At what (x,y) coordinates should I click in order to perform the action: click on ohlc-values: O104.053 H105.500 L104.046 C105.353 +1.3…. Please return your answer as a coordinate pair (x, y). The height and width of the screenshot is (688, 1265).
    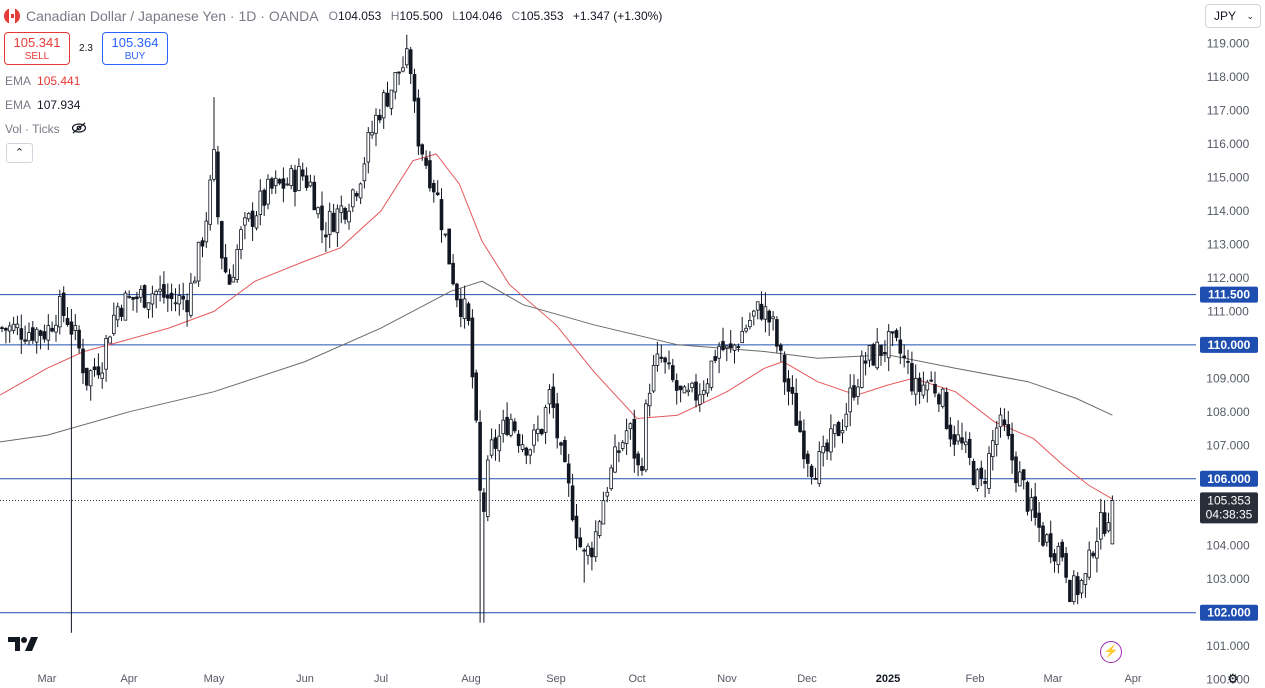
    Looking at the image, I should click on (496, 16).